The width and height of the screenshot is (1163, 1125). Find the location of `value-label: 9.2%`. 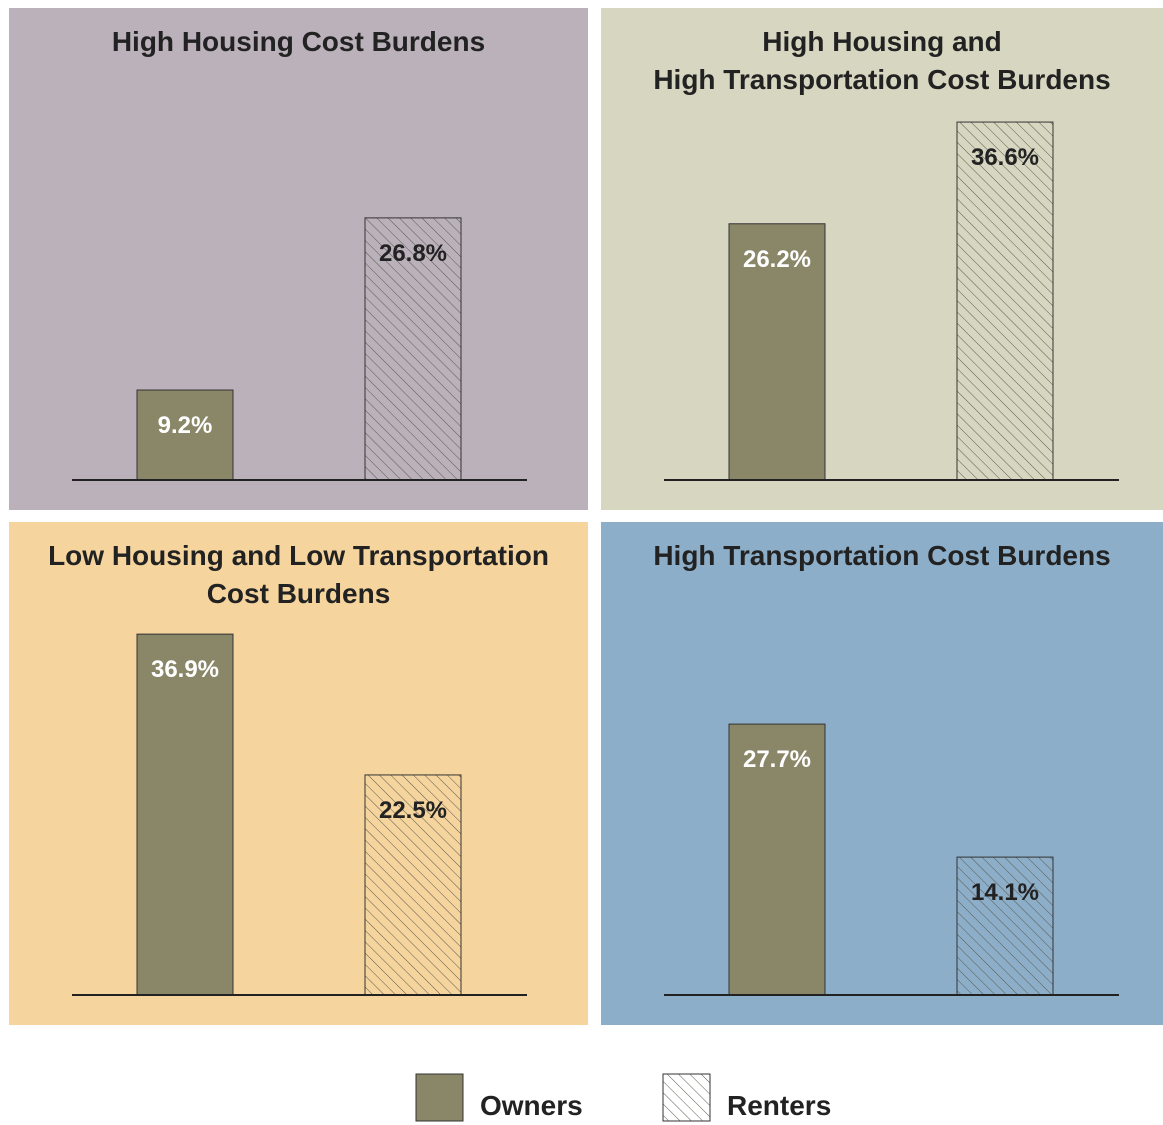

value-label: 9.2% is located at coordinates (185, 425).